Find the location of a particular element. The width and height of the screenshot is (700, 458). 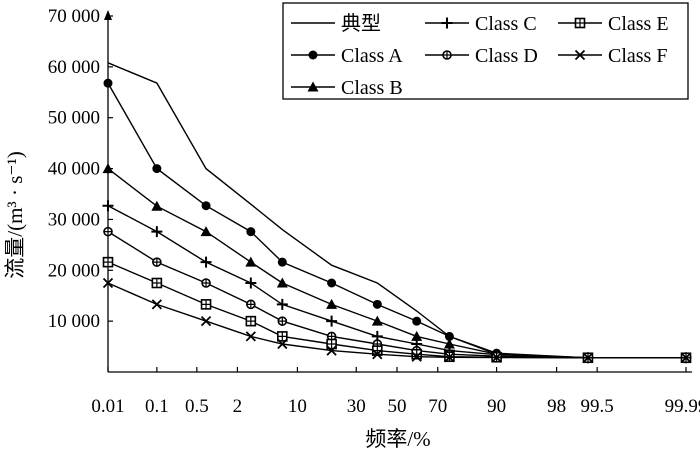

y-axis-arrow is located at coordinates (108, 15).